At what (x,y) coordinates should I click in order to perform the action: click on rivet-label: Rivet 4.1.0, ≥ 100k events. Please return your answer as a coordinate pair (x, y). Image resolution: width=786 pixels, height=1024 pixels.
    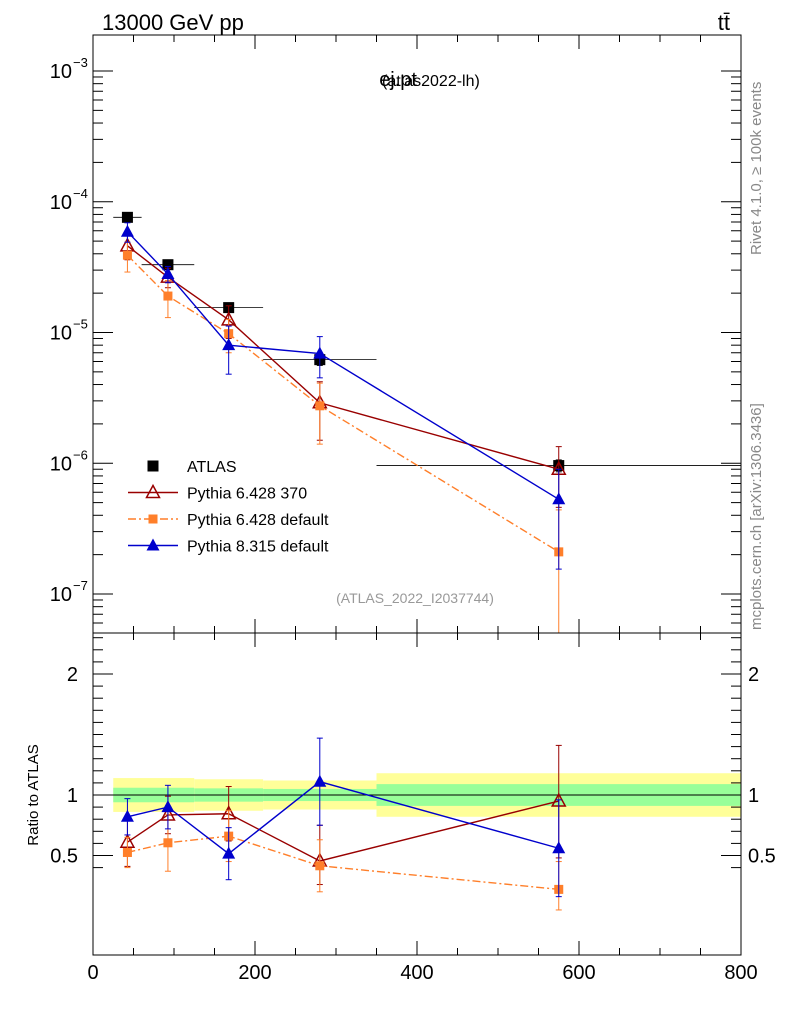
    Looking at the image, I should click on (756, 168).